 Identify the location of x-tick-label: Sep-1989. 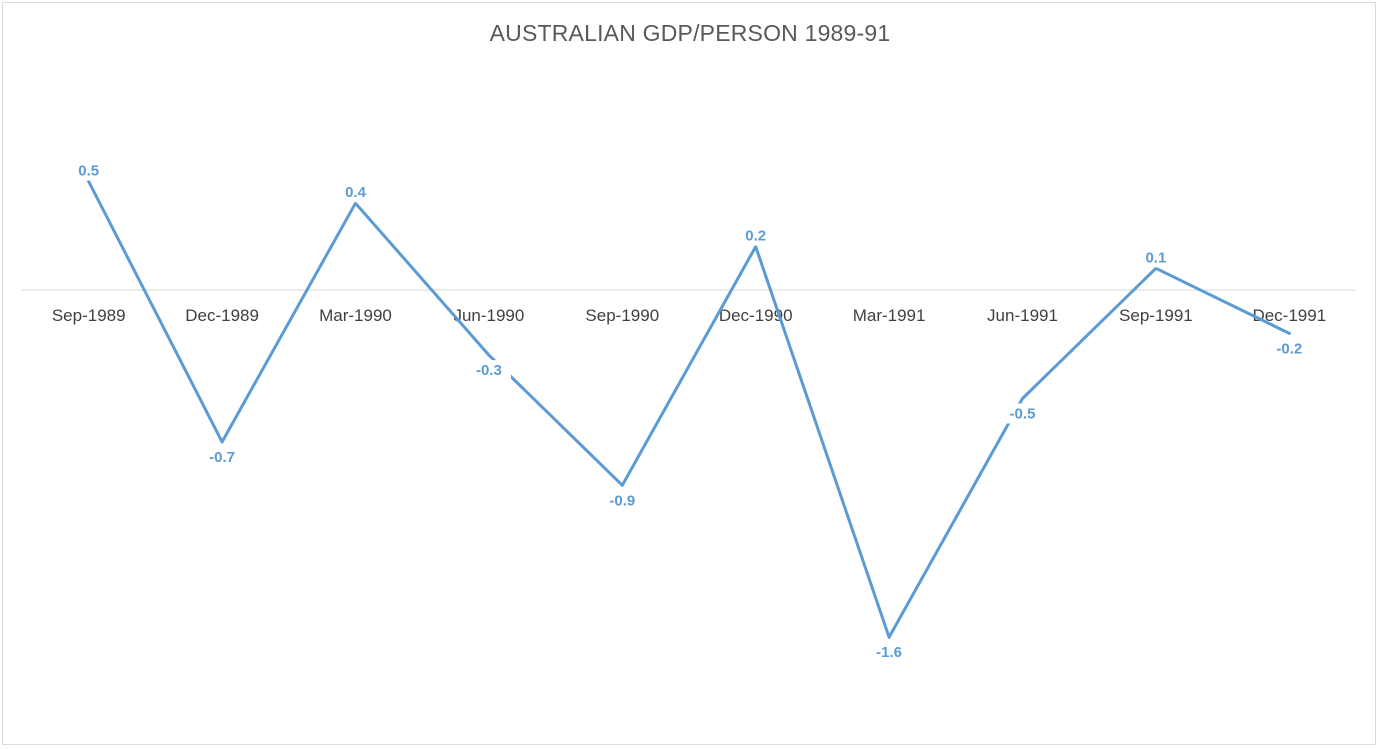
(89, 315).